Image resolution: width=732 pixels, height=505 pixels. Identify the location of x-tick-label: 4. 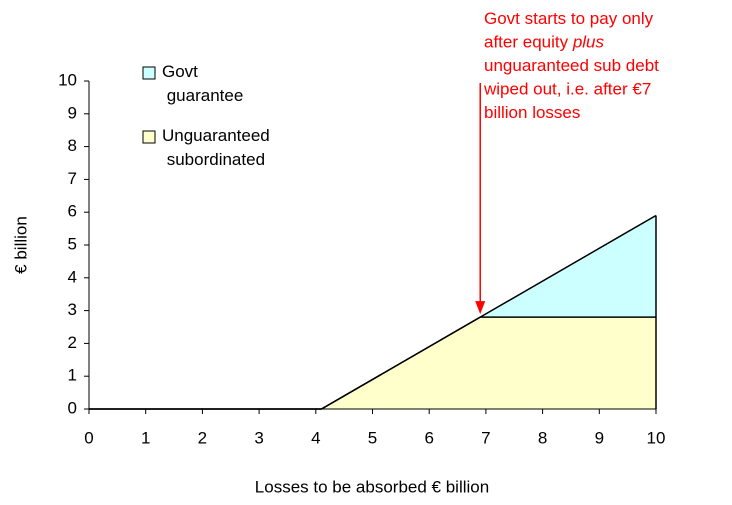
(315, 437).